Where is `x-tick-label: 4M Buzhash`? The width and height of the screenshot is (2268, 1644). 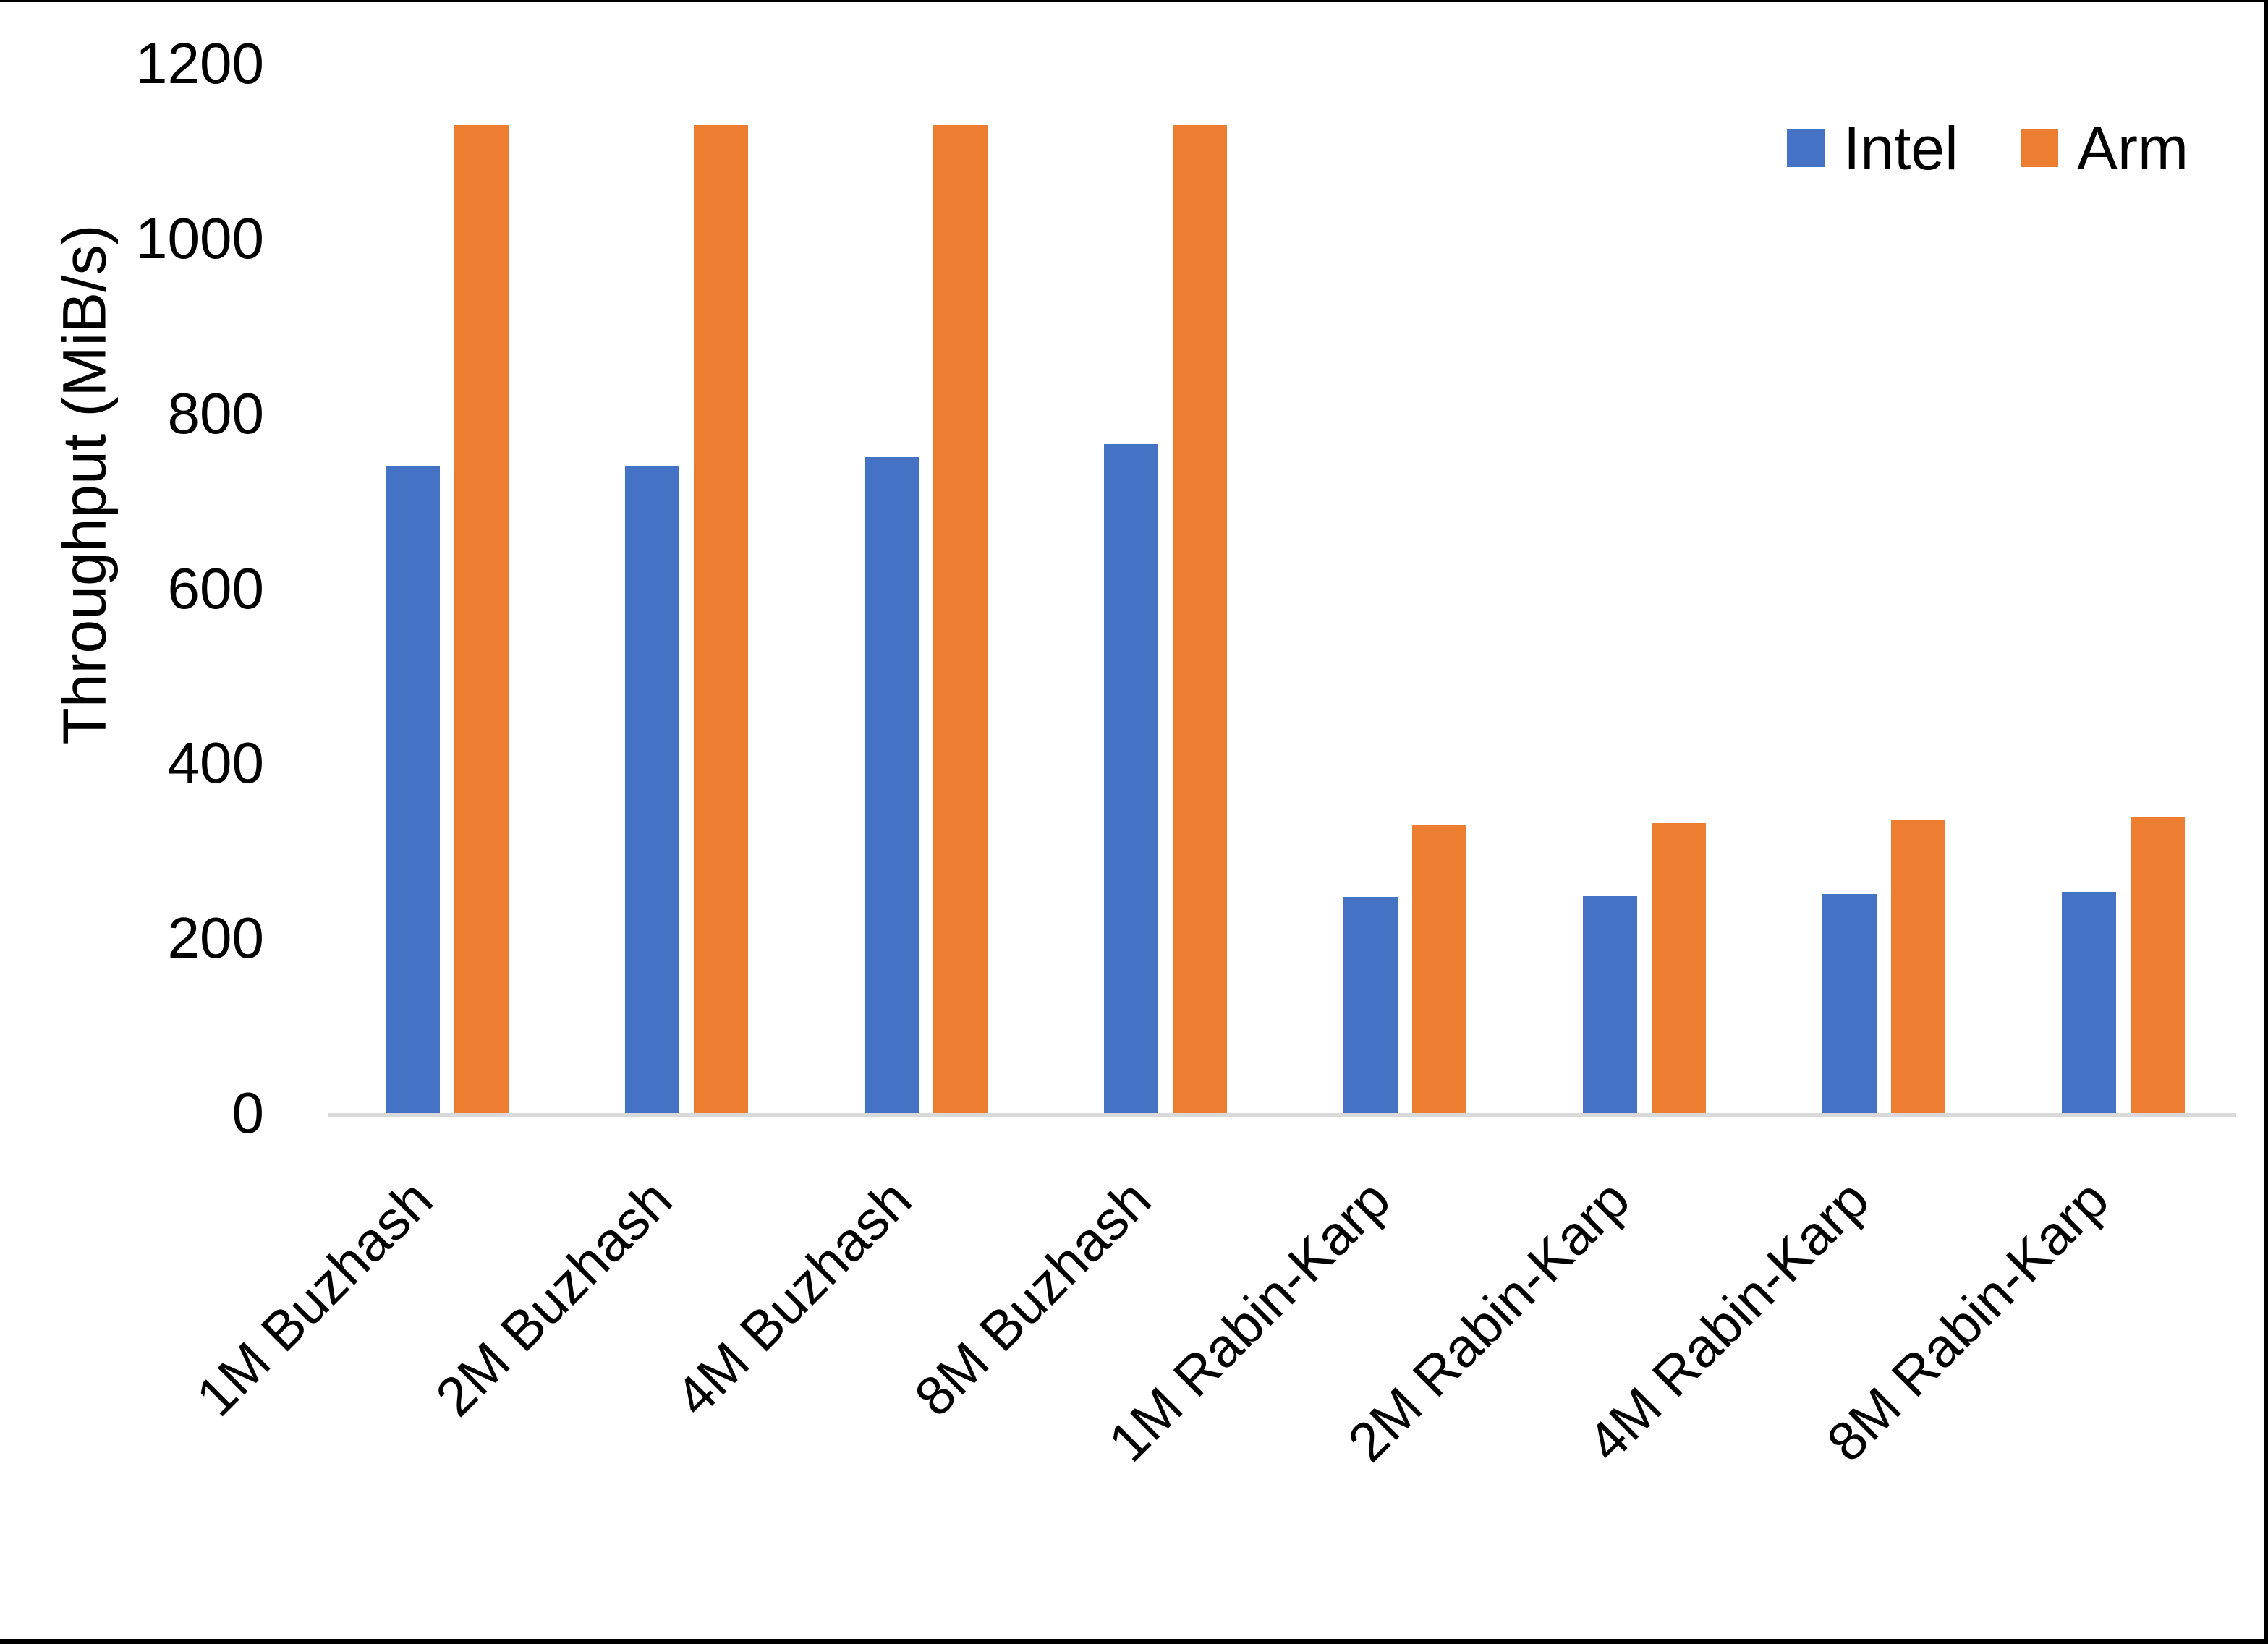 x-tick-label: 4M Buzhash is located at coordinates (793, 1298).